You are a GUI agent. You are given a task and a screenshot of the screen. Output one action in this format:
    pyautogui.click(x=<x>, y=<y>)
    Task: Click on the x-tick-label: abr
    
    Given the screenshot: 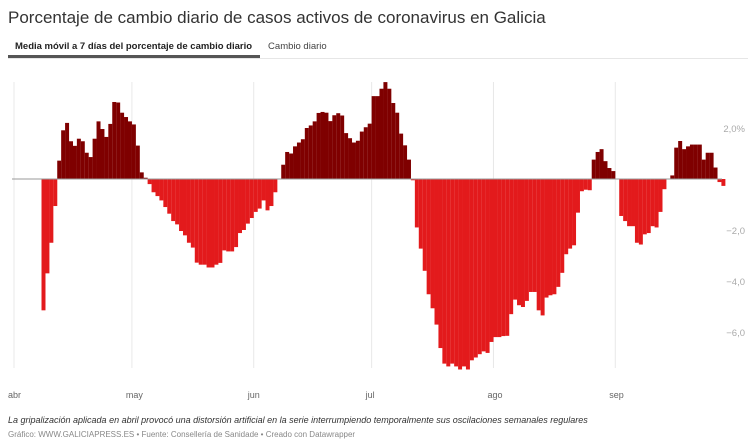 What is the action you would take?
    pyautogui.click(x=14, y=395)
    